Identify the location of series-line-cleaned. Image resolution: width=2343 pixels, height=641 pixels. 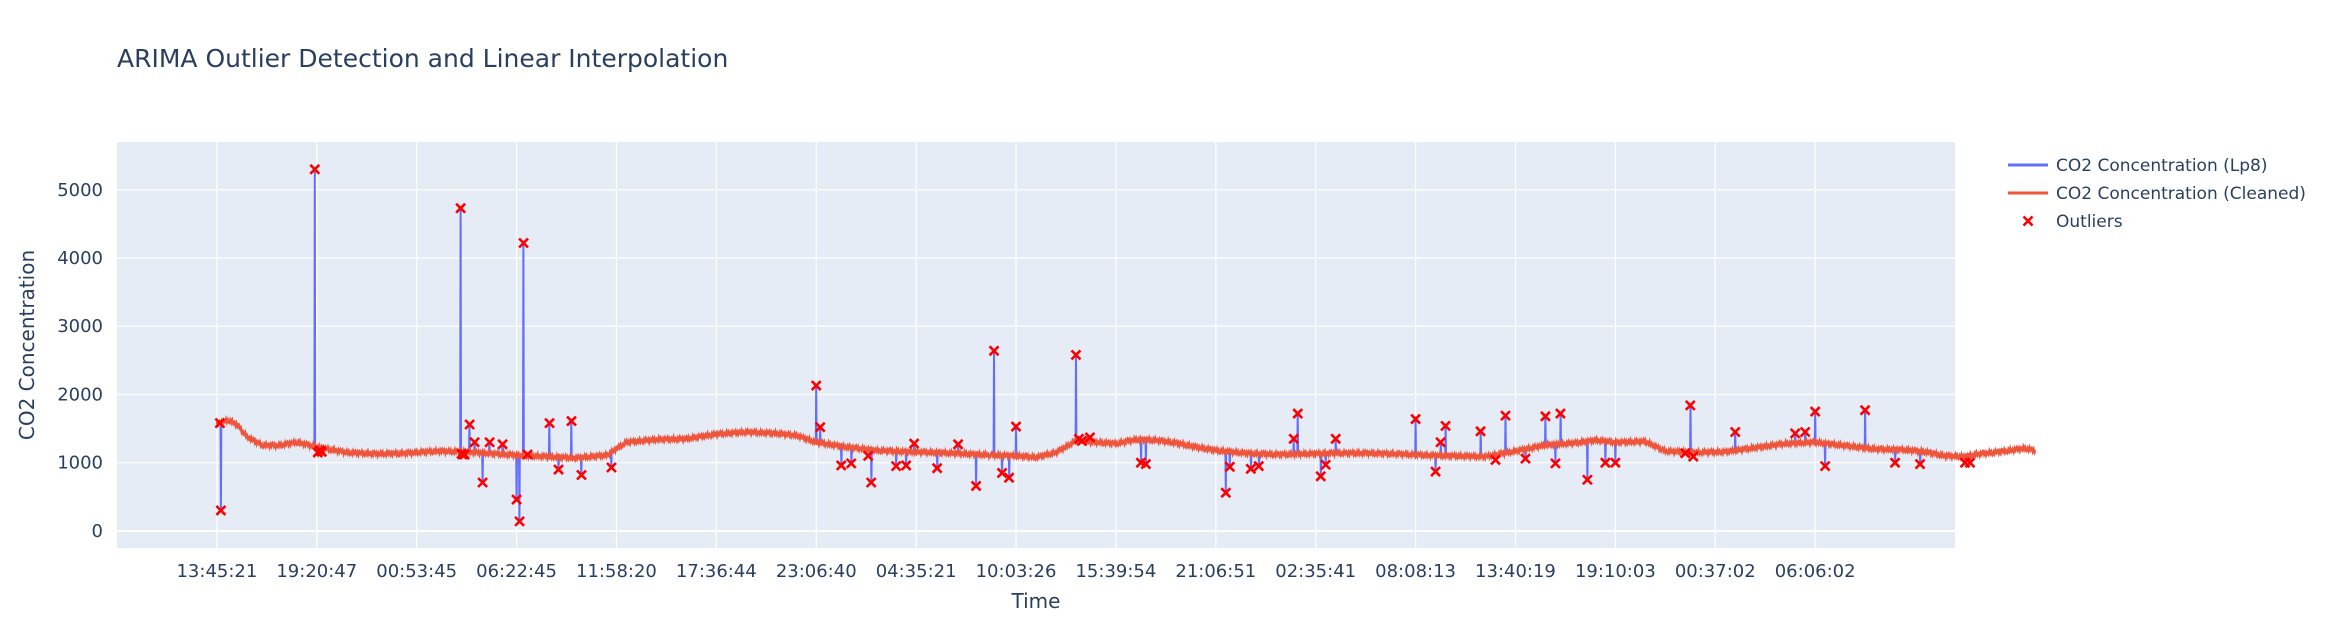
(1126, 439).